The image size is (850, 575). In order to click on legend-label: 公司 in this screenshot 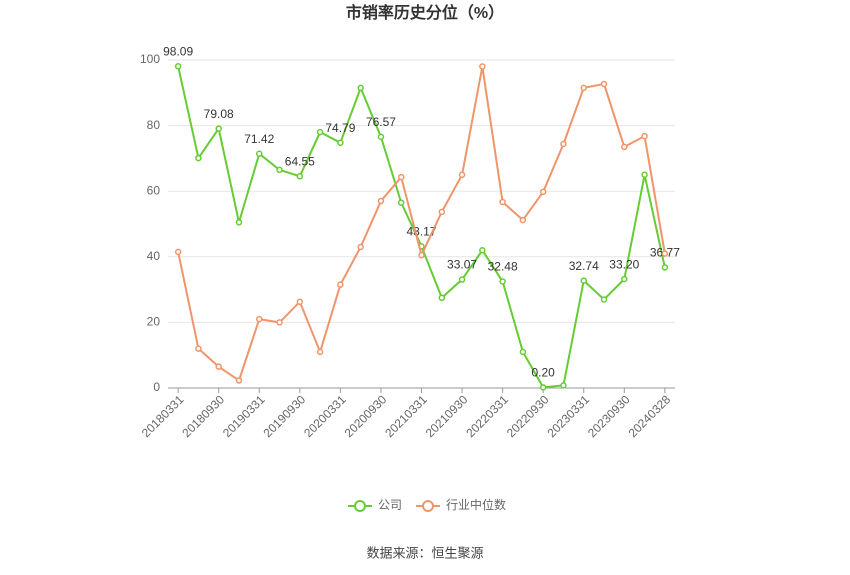, I will do `click(390, 505)`.